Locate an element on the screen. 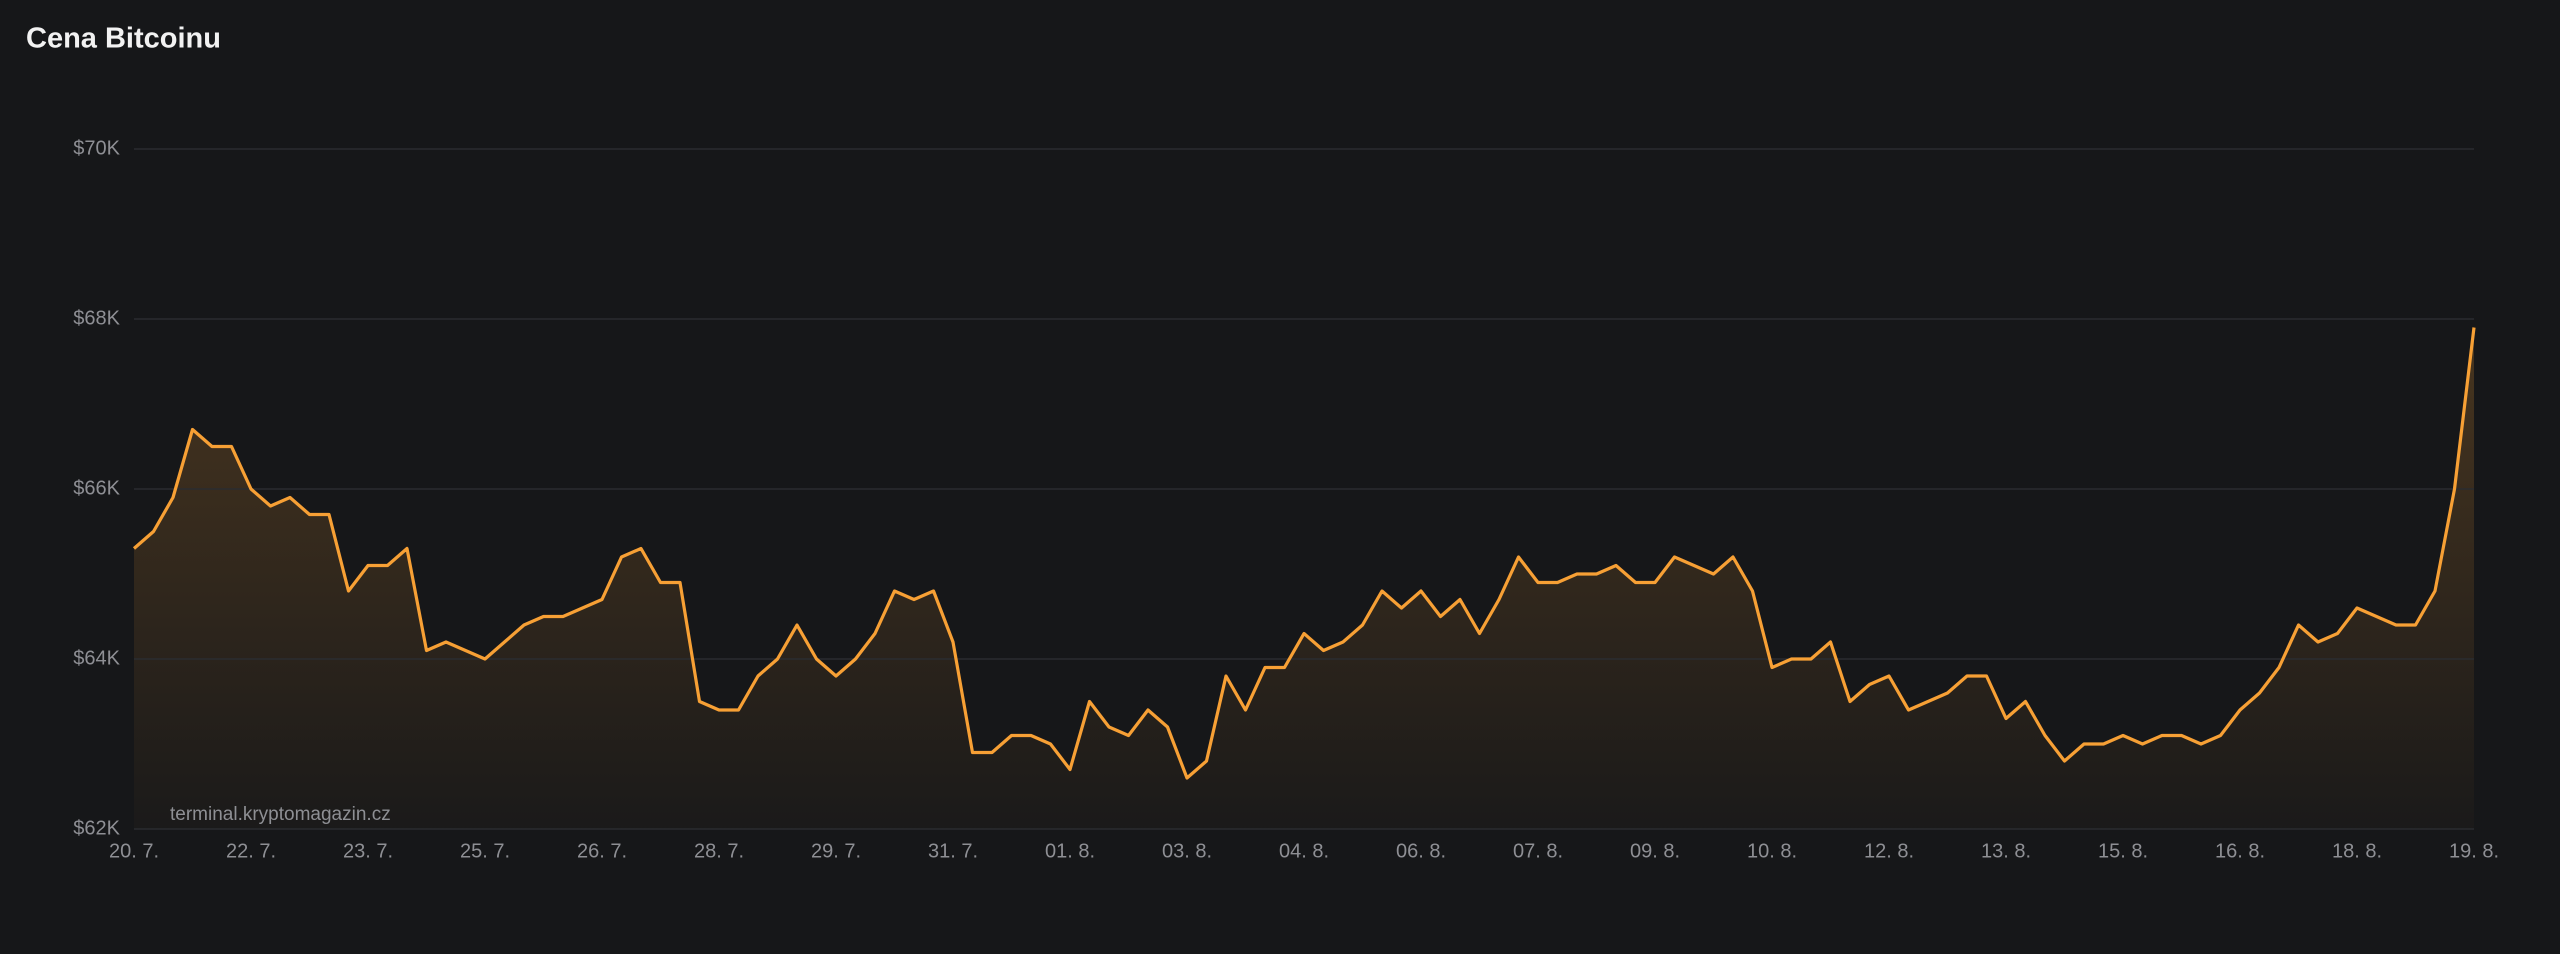 This screenshot has height=954, width=2560. x-tick-label: 29. 7. is located at coordinates (836, 851).